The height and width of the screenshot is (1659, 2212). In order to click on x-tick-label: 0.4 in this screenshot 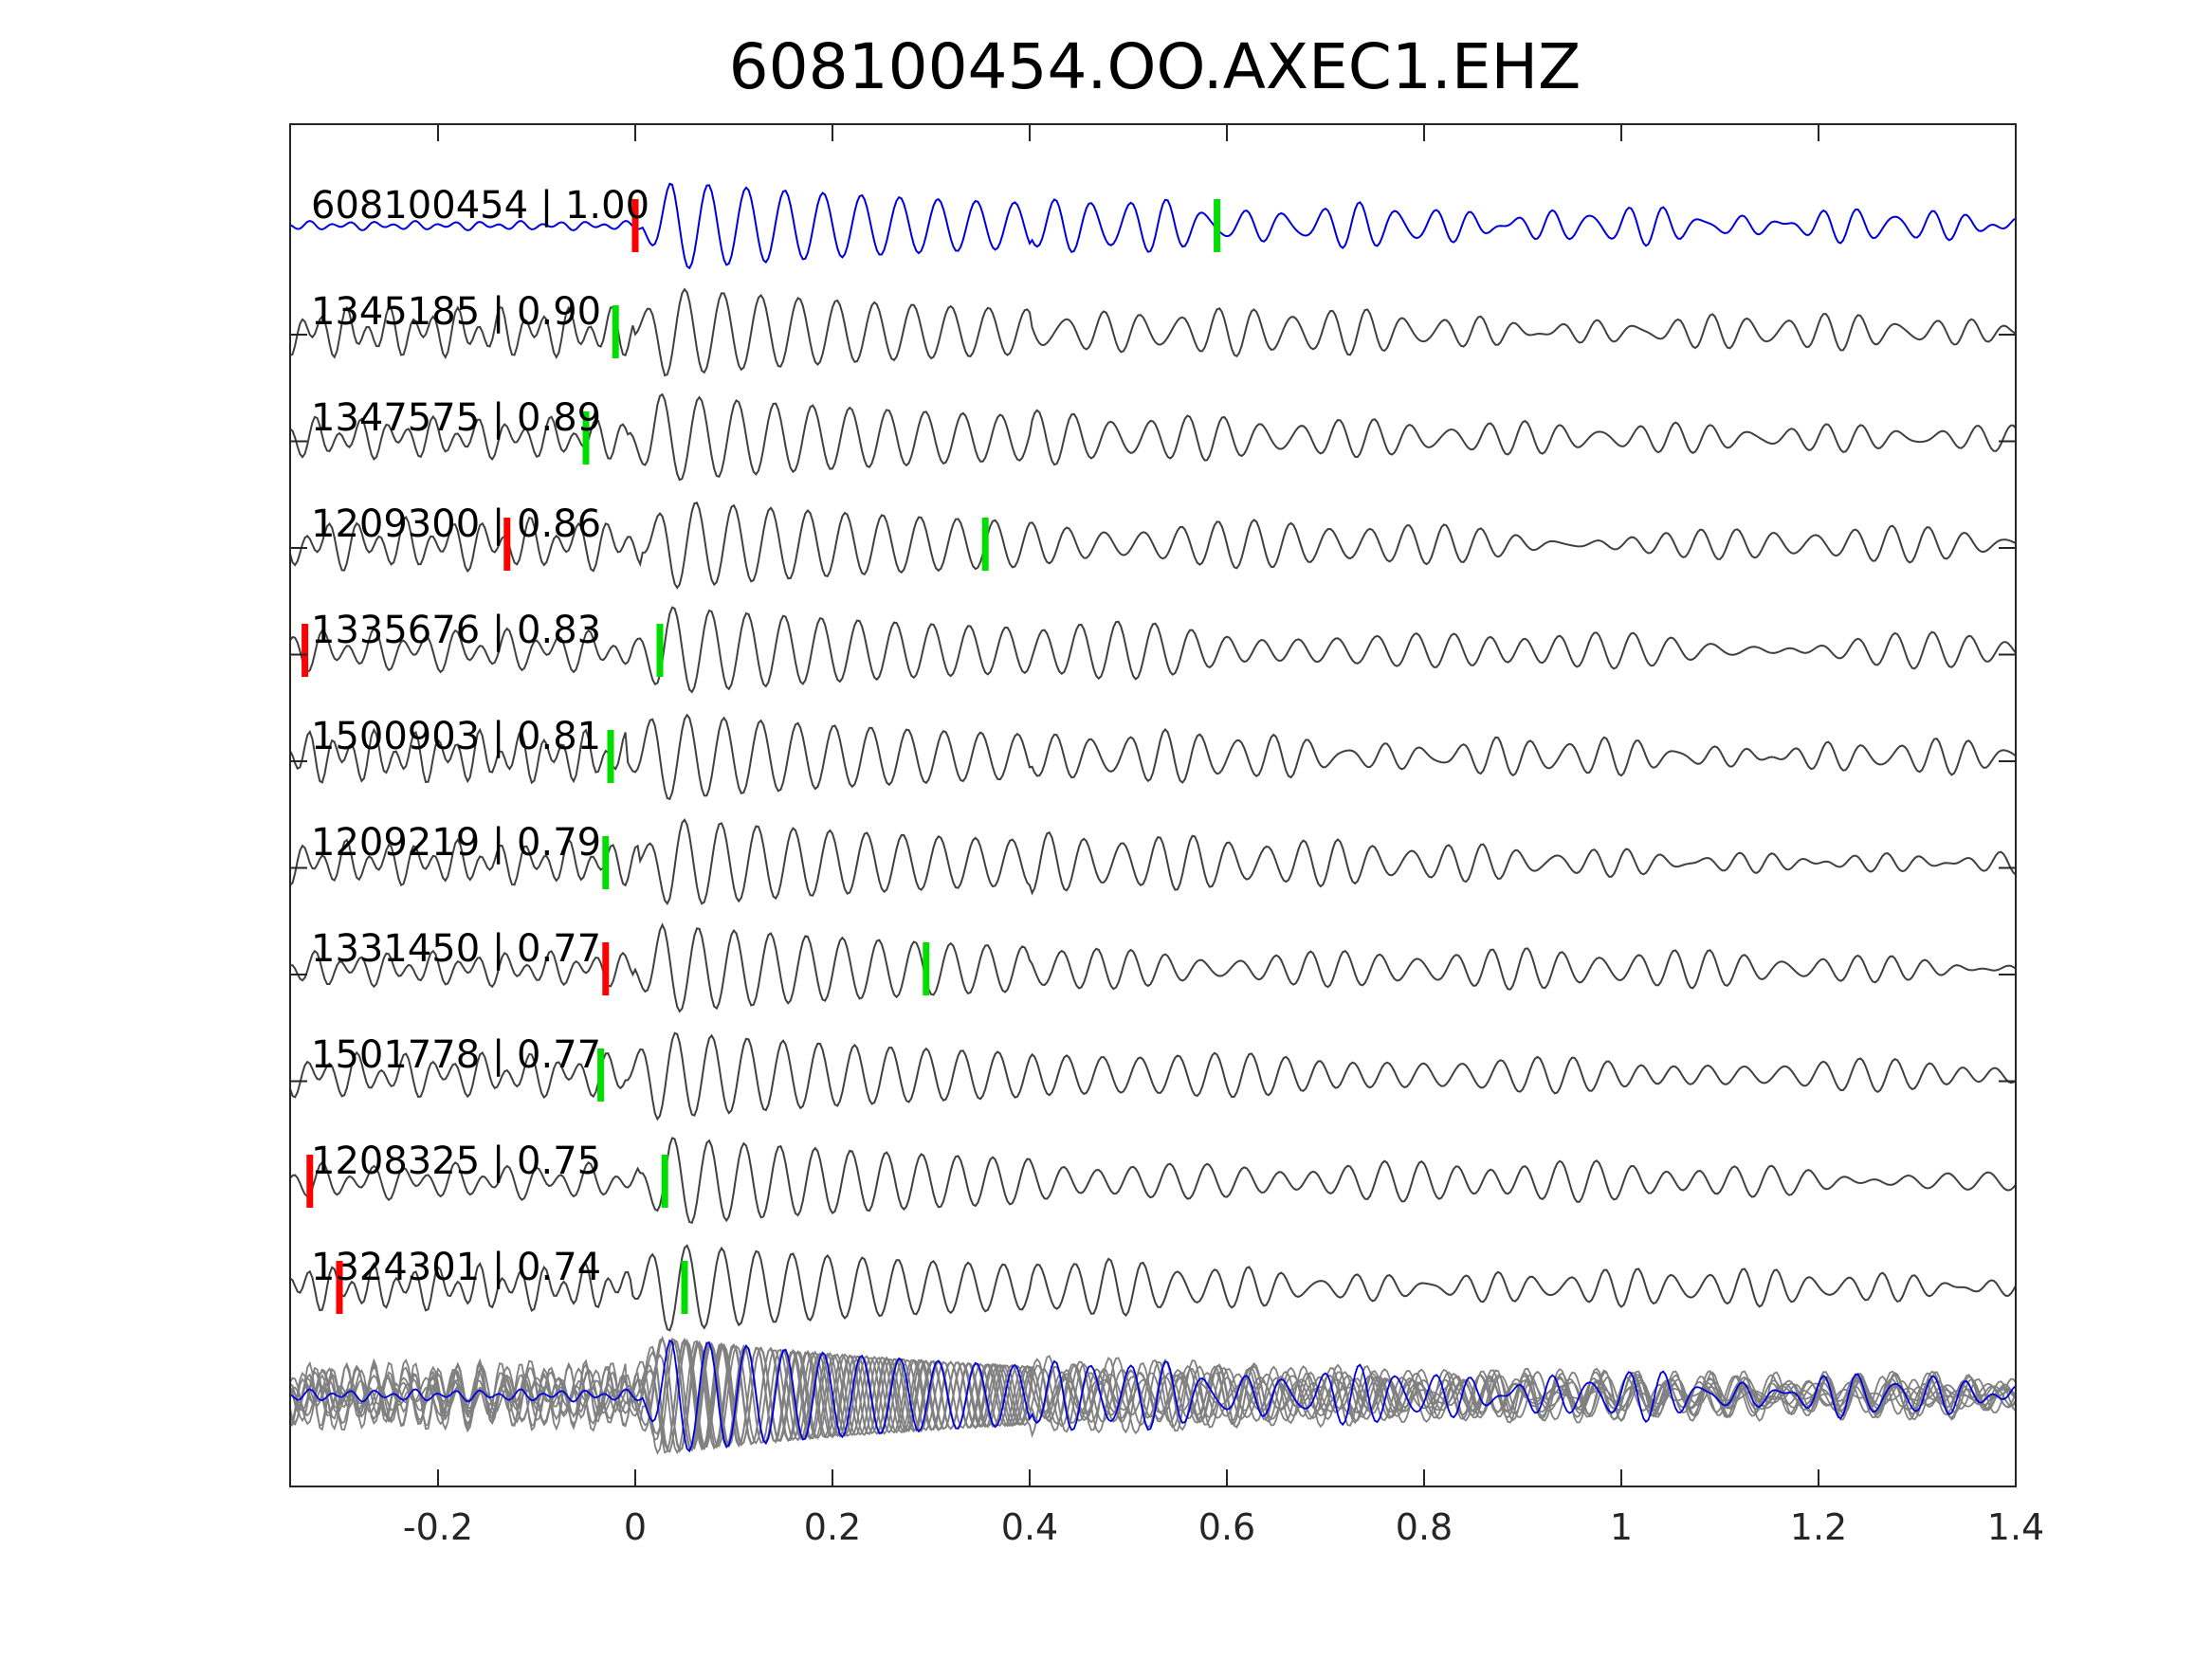, I will do `click(1029, 1527)`.